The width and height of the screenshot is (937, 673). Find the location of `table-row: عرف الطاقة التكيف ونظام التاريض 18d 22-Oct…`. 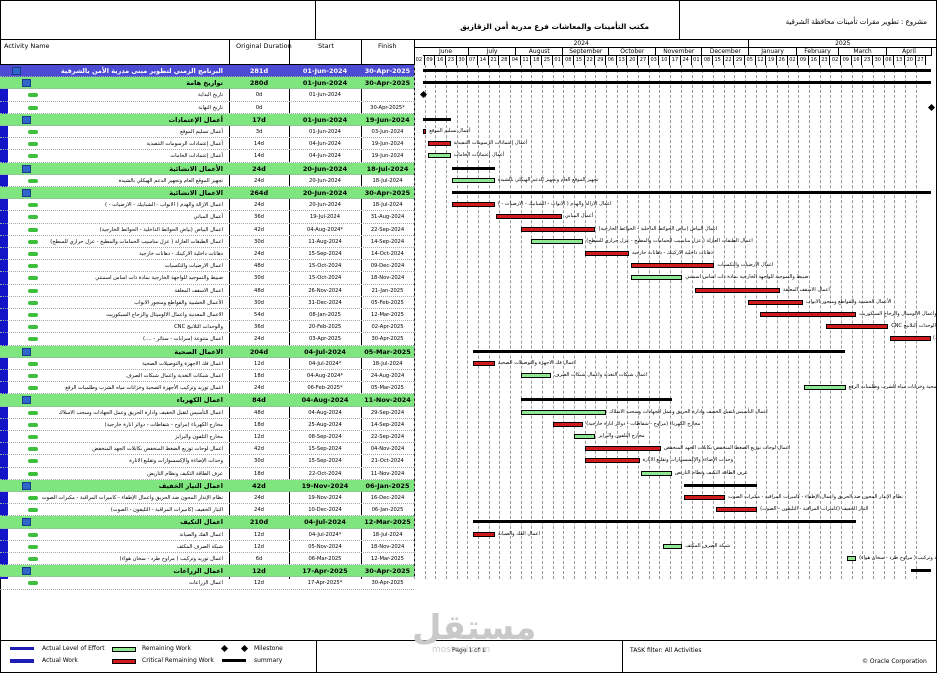

table-row: عرف الطاقة التكيف ونظام التاريض 18d 22-Oct… is located at coordinates (207, 474).